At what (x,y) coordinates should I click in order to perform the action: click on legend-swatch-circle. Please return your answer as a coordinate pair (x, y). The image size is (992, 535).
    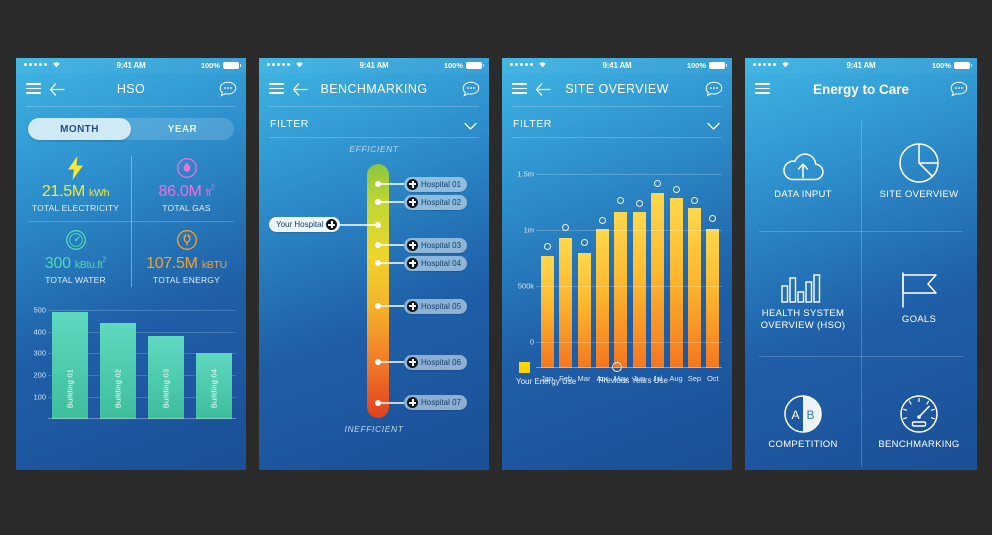
    Looking at the image, I should click on (617, 367).